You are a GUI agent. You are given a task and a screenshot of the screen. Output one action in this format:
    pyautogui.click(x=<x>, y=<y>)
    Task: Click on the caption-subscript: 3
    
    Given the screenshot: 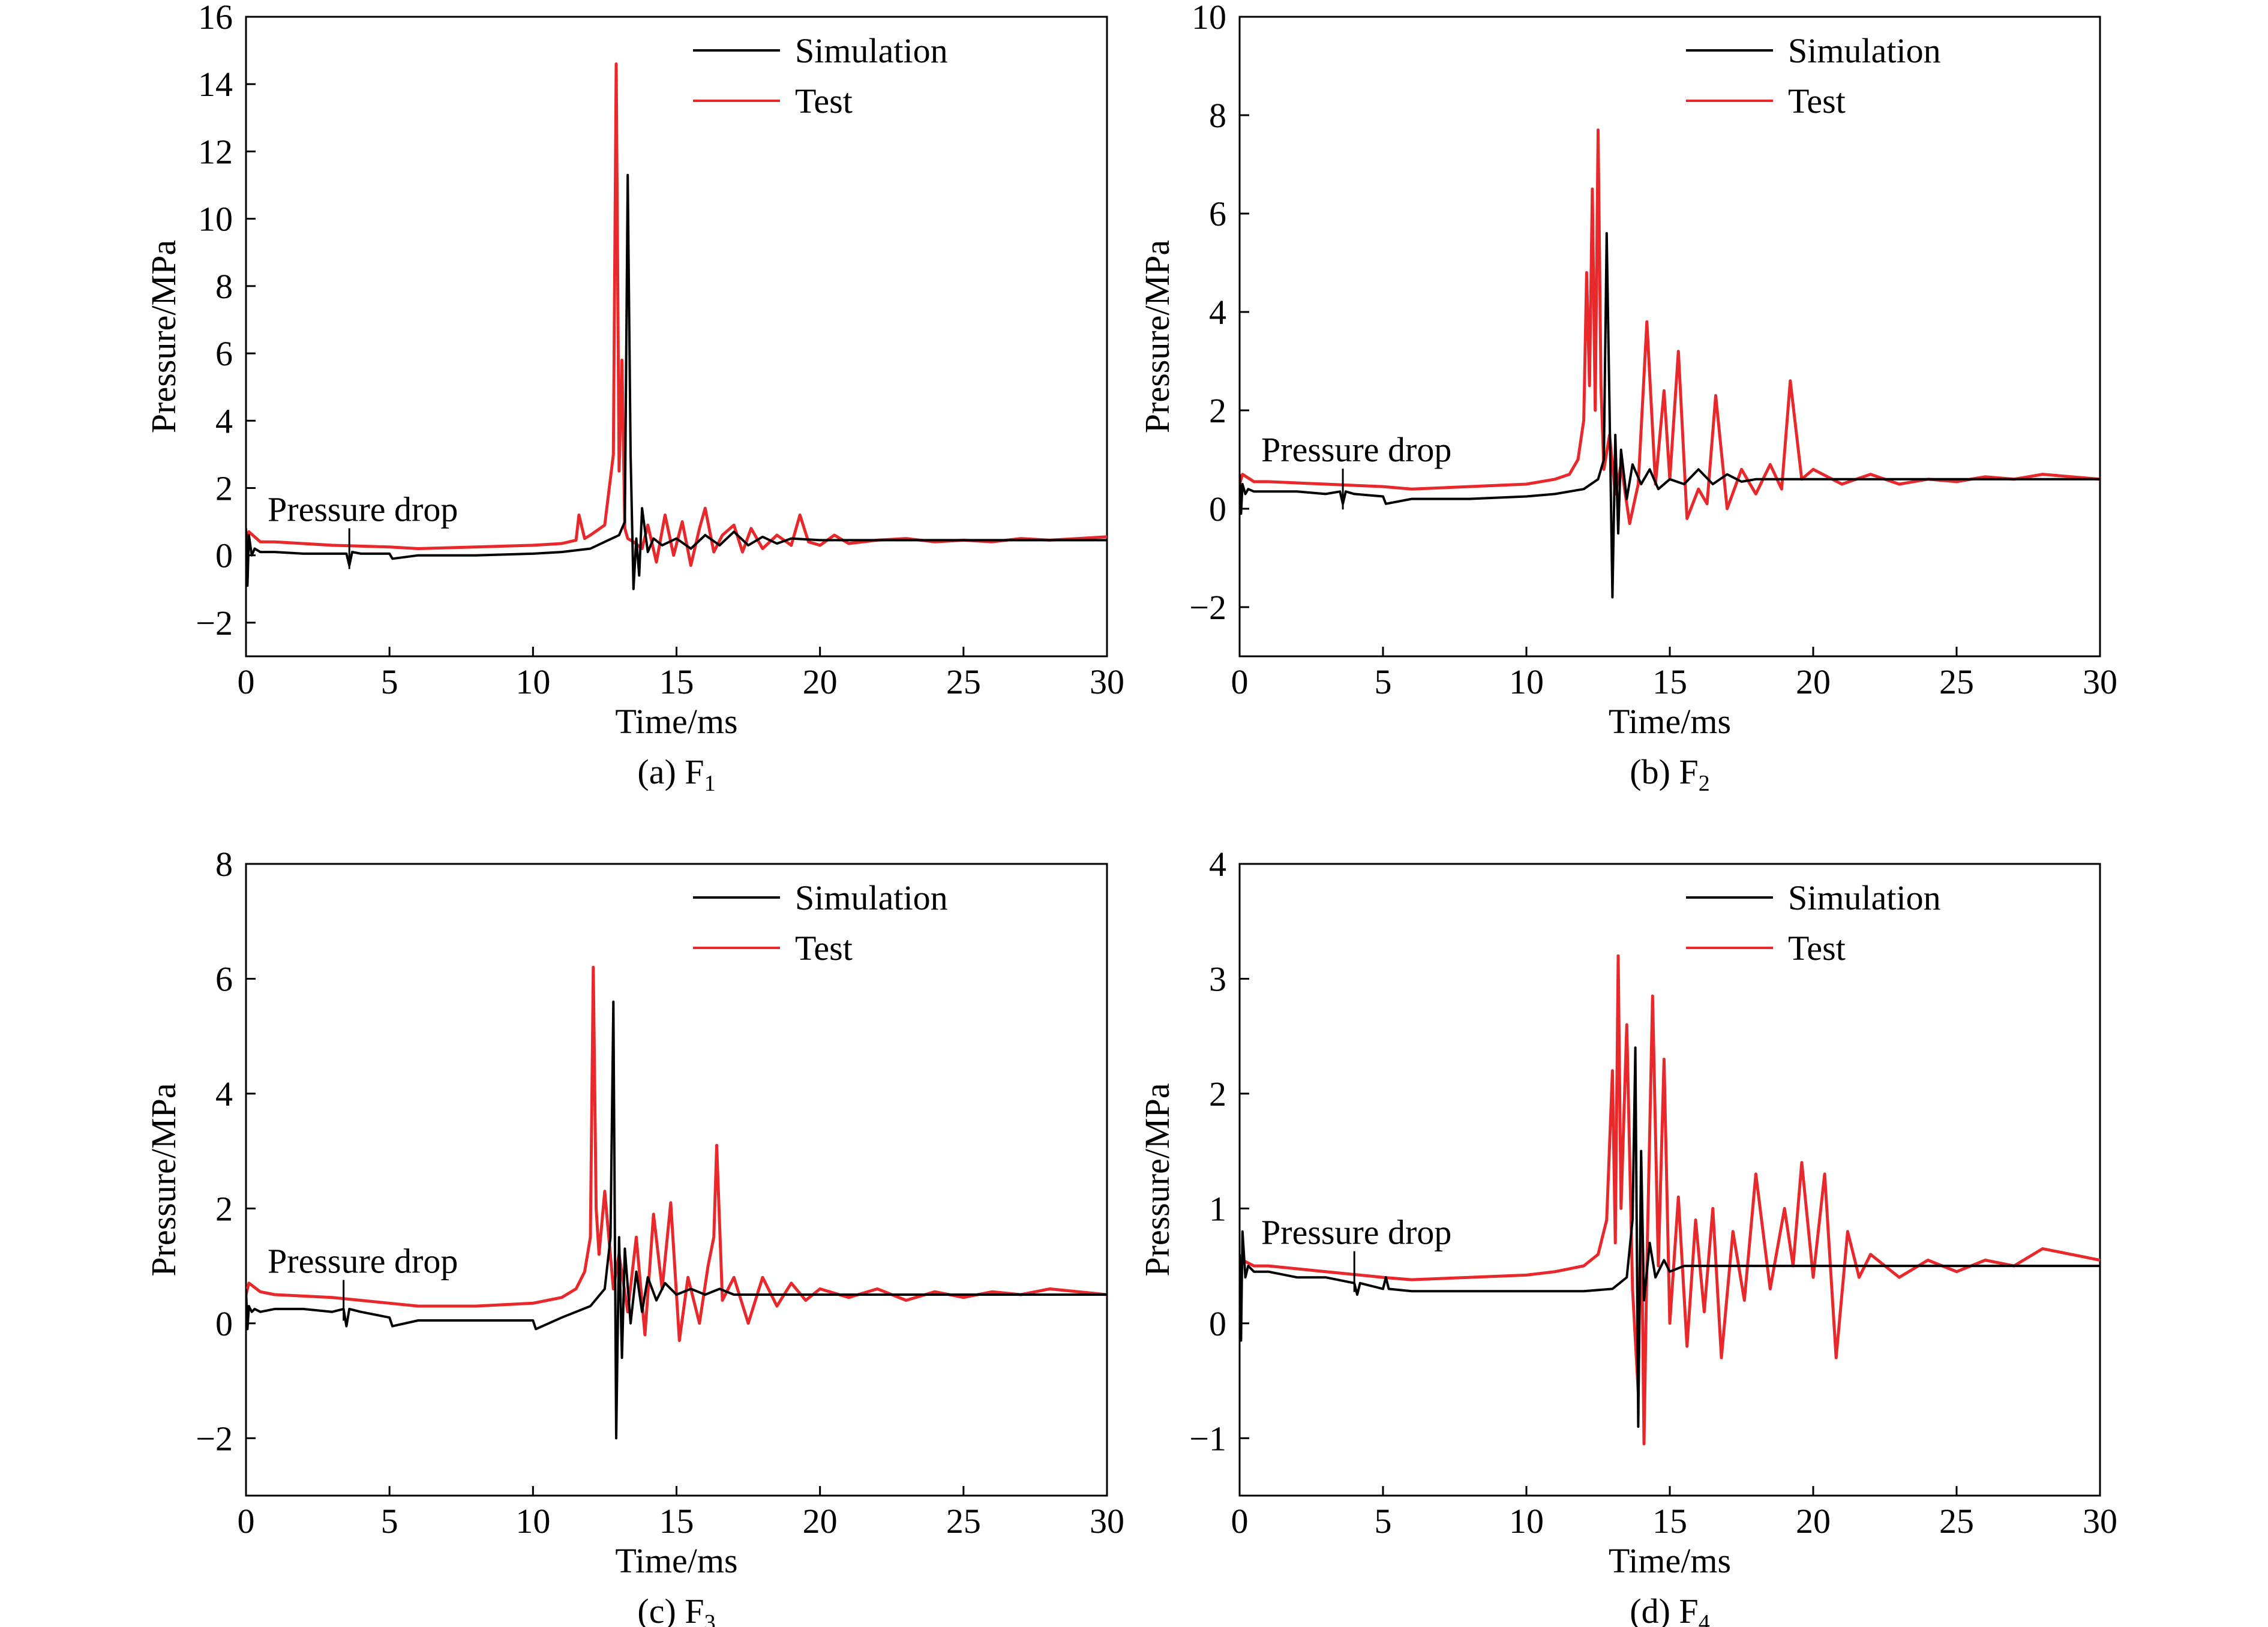 What is the action you would take?
    pyautogui.click(x=710, y=1618)
    